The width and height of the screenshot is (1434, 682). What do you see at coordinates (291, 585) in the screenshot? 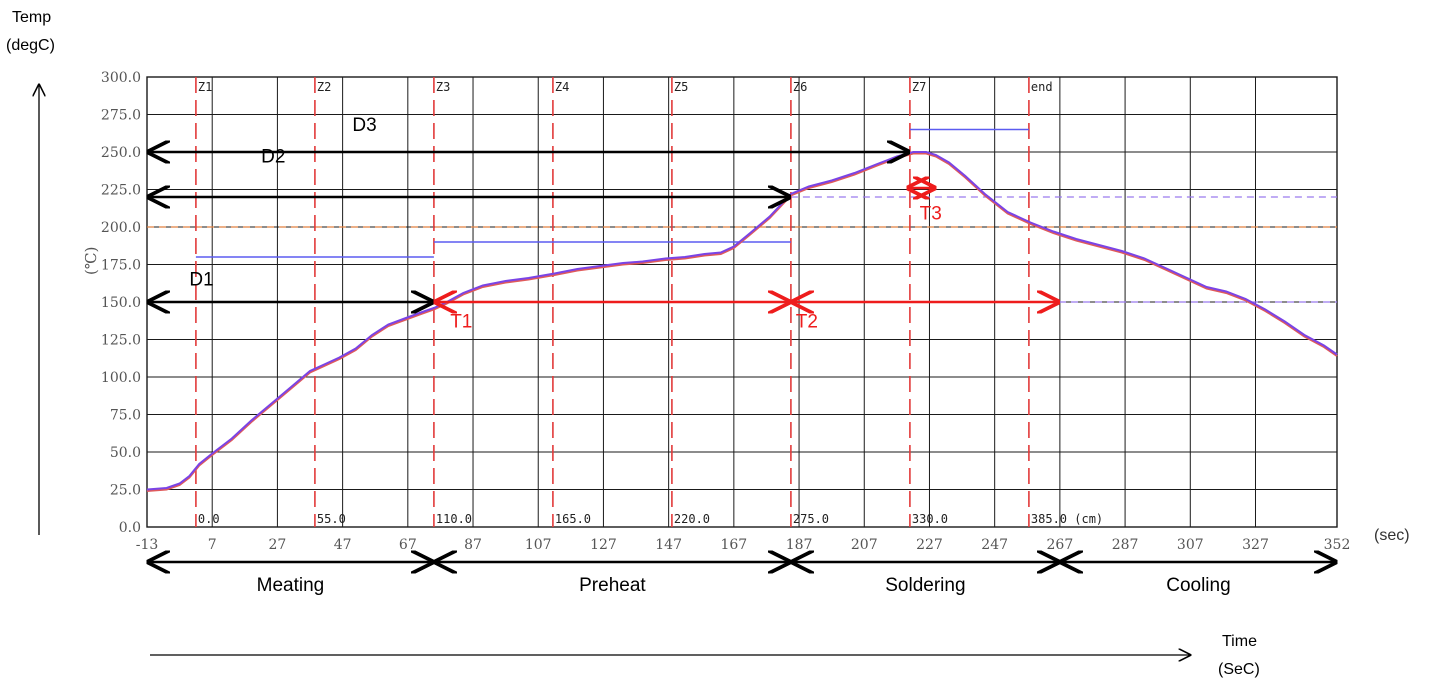
I see `phase-label: Meating` at bounding box center [291, 585].